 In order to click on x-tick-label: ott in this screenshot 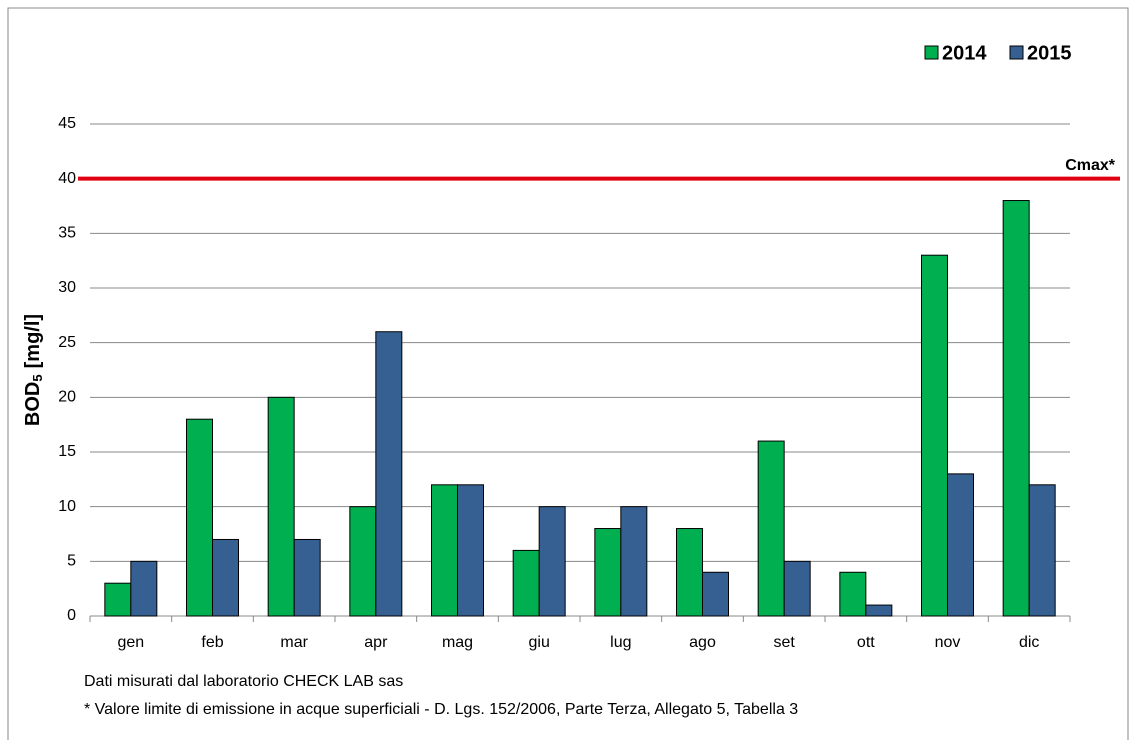, I will do `click(866, 642)`.